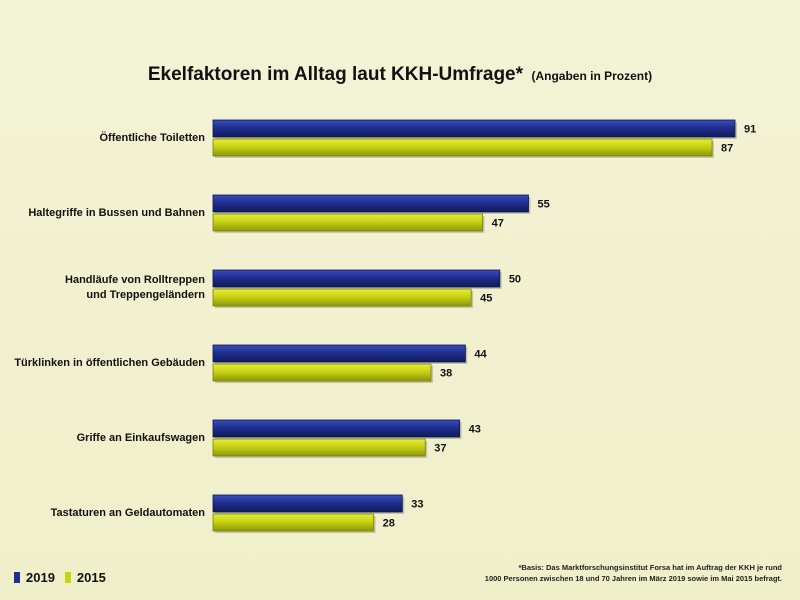 The image size is (800, 600). What do you see at coordinates (417, 505) in the screenshot?
I see `bar-value-label: 33` at bounding box center [417, 505].